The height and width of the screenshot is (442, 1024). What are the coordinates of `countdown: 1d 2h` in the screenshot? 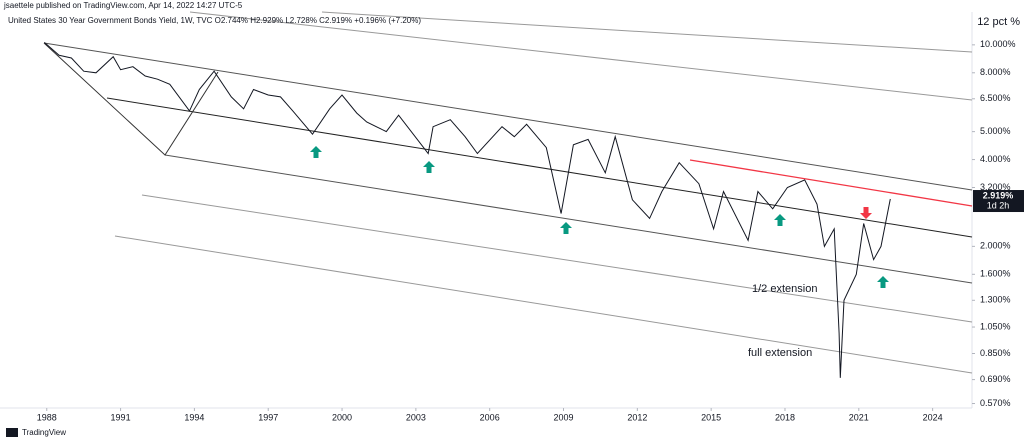 It's located at (998, 205).